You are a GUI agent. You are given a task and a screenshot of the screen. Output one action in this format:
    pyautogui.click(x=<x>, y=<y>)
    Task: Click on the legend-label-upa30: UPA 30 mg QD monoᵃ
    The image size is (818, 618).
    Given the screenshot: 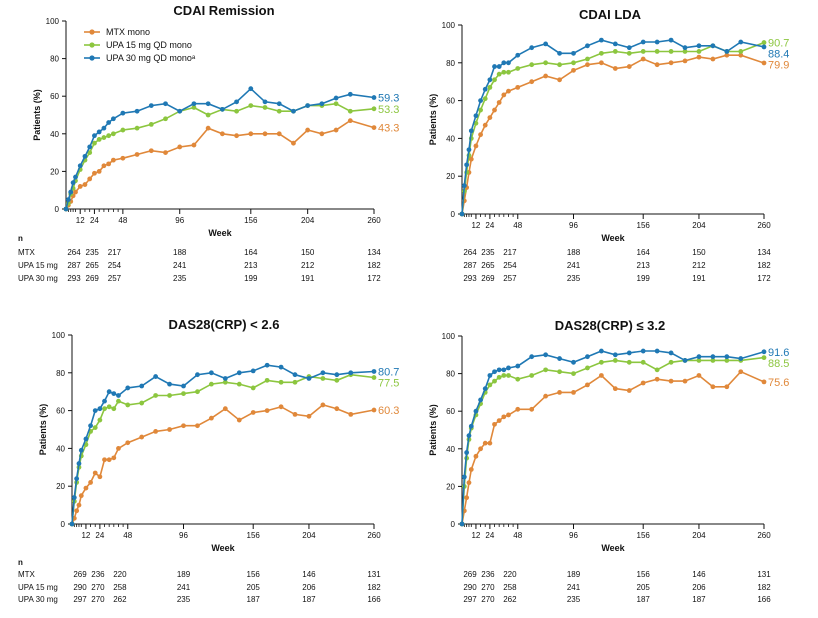 What is the action you would take?
    pyautogui.click(x=151, y=58)
    